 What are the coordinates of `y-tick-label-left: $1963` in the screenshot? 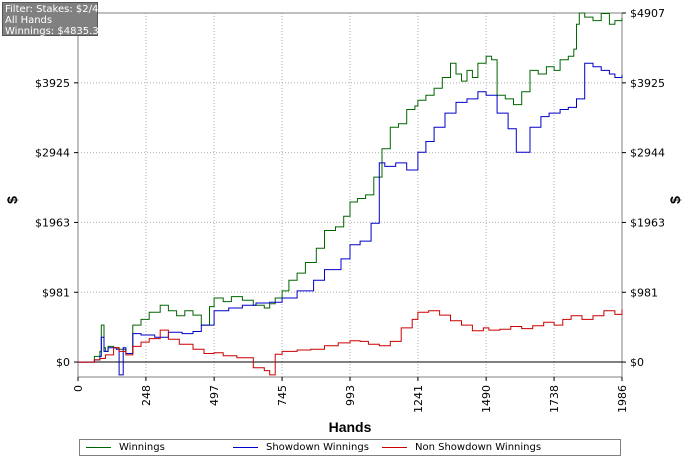 It's located at (52, 222).